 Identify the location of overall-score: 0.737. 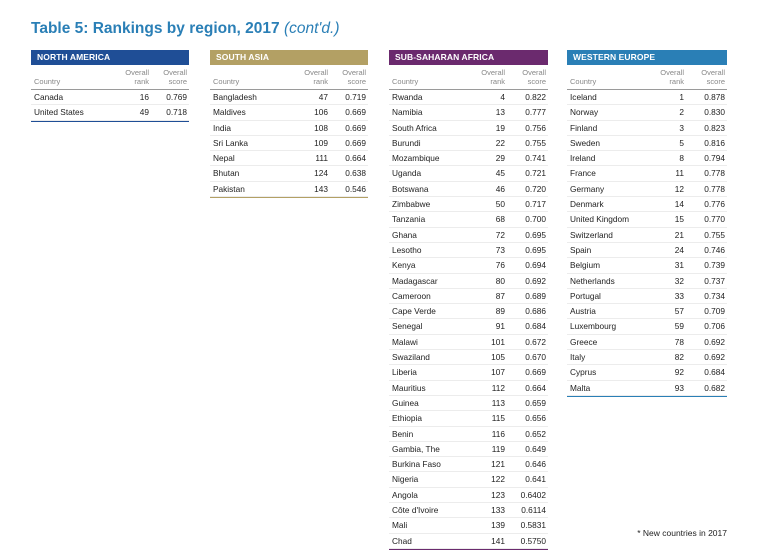
(714, 280).